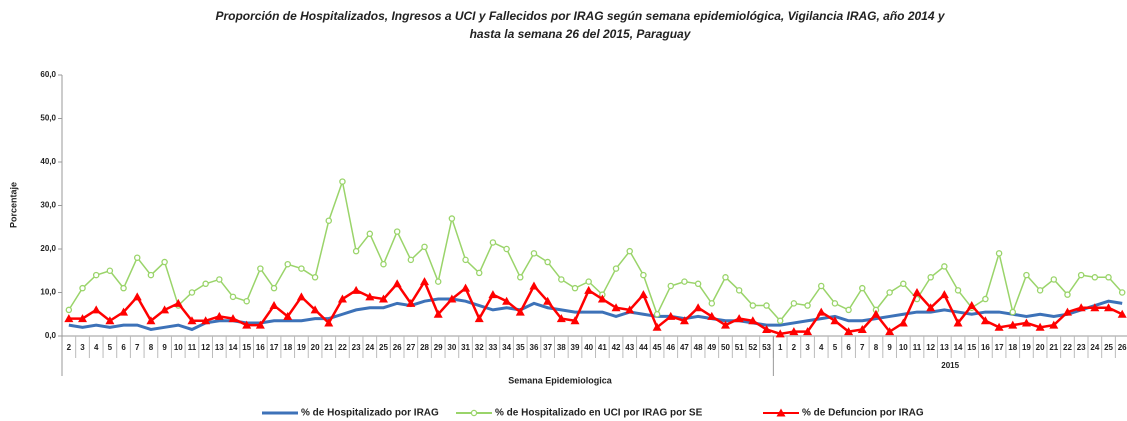 The width and height of the screenshot is (1127, 421). What do you see at coordinates (48, 118) in the screenshot?
I see `y-tick-label: 50,0` at bounding box center [48, 118].